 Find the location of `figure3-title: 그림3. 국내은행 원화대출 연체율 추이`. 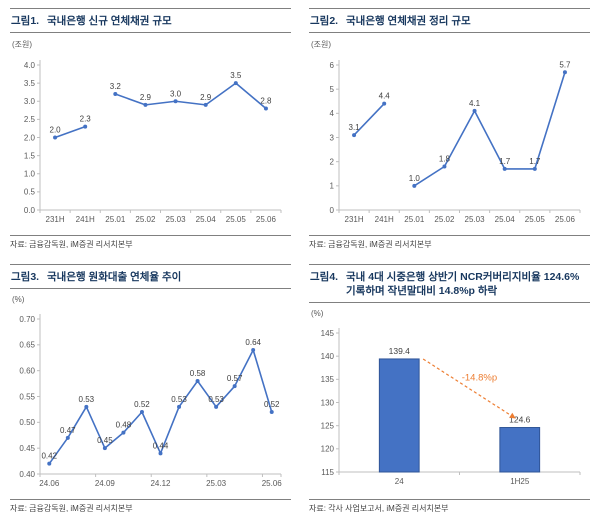

figure3-title: 그림3. 국내은행 원화대출 연체율 추이 is located at coordinates (150, 277).